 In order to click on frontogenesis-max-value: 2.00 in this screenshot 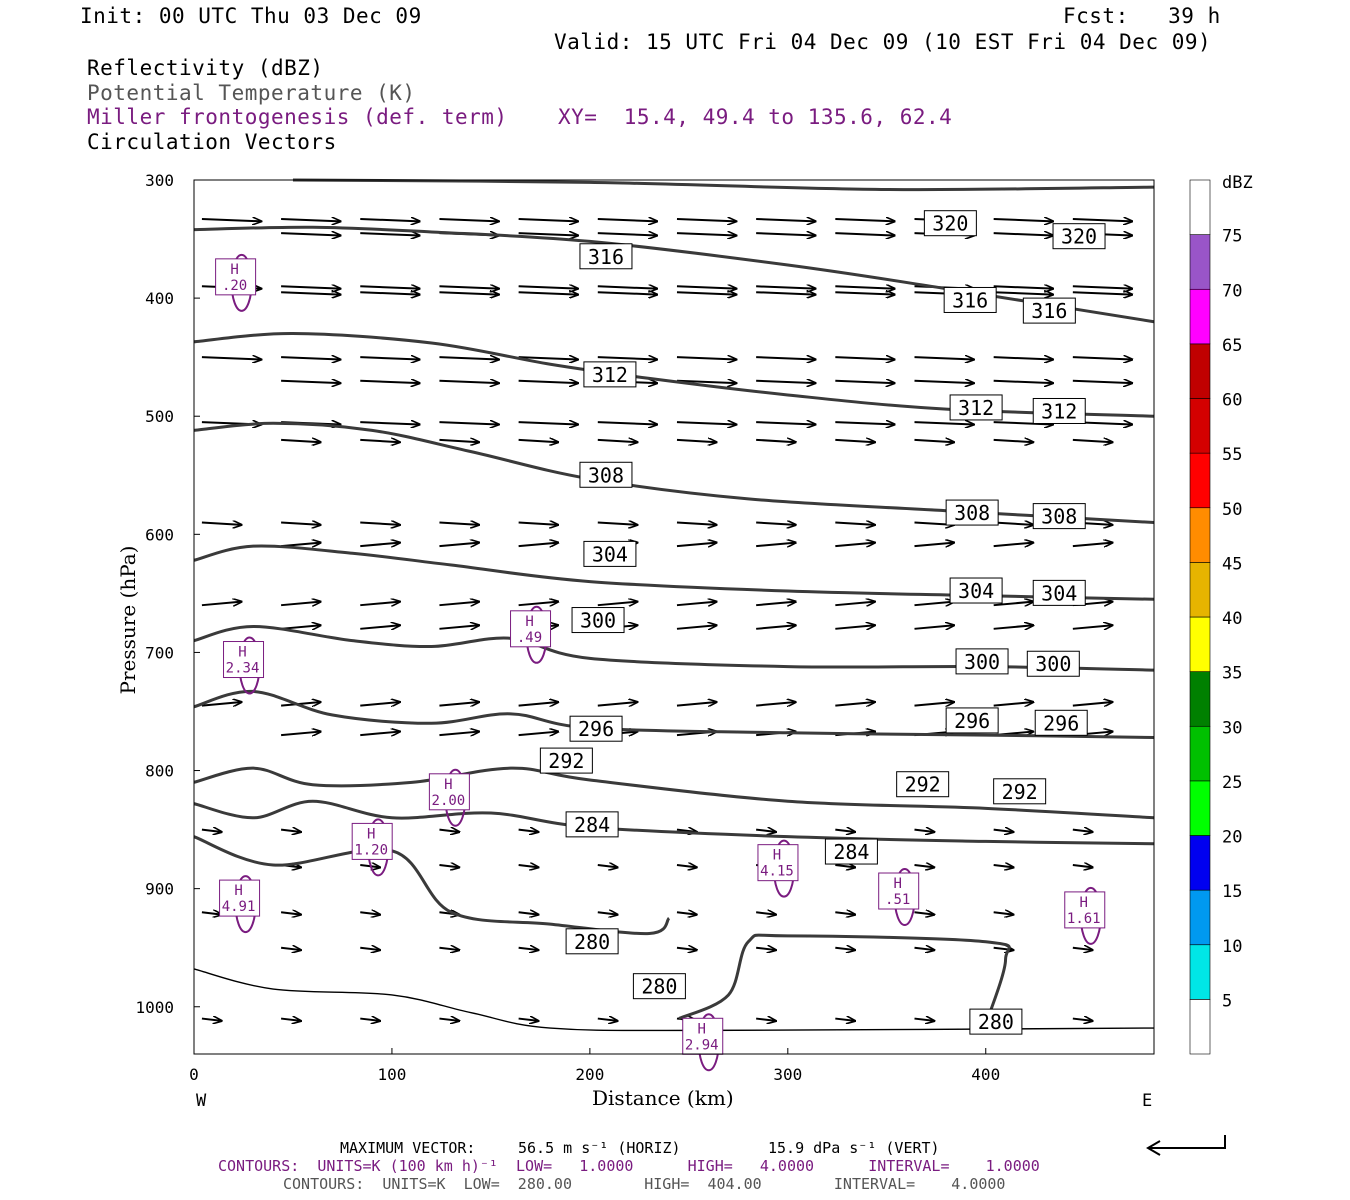, I will do `click(449, 801)`.